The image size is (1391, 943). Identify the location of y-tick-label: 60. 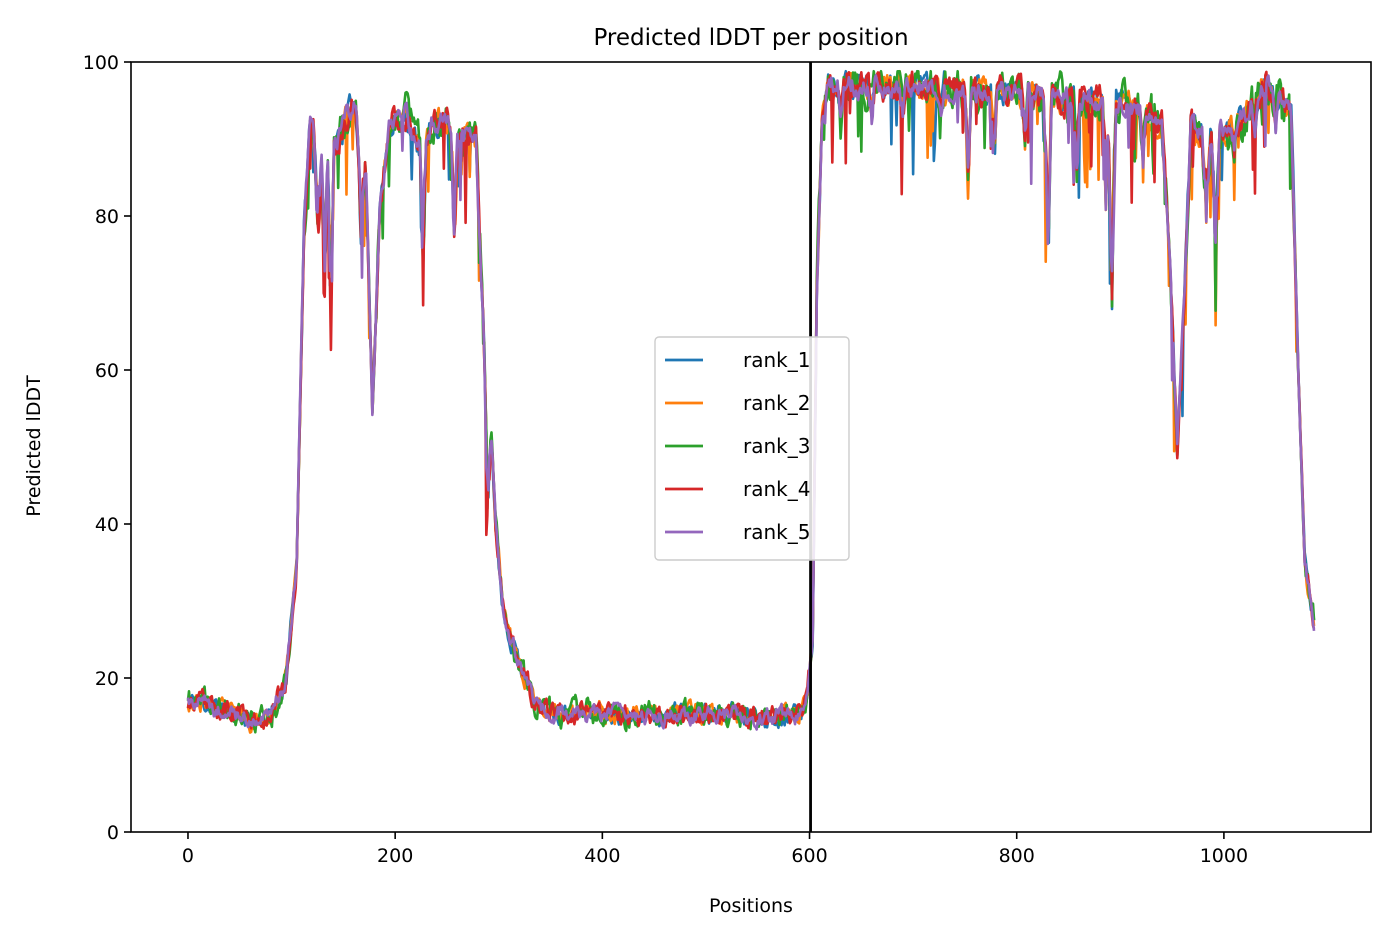
(107, 371).